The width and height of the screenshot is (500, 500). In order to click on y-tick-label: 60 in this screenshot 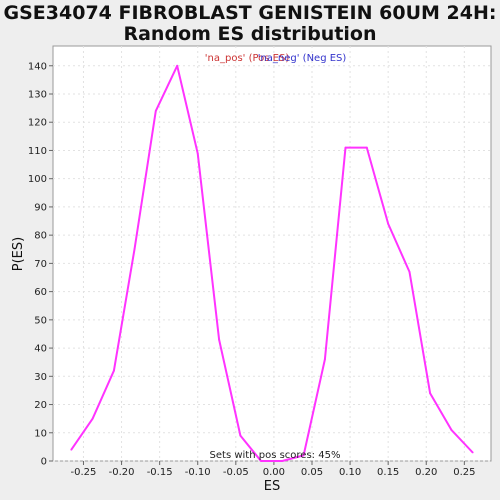, I will do `click(40, 292)`.